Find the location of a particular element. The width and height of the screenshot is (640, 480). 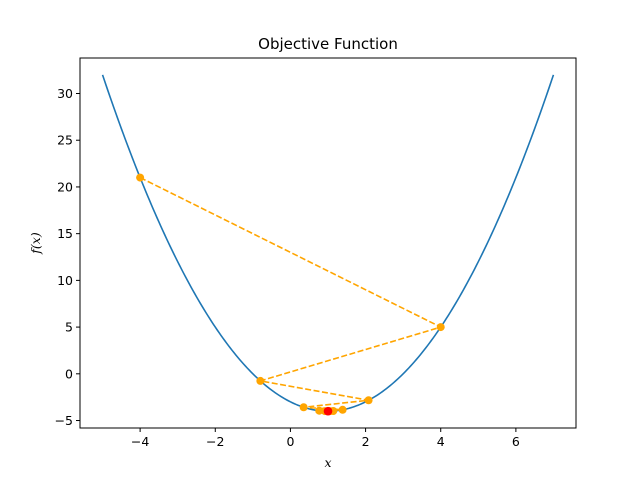

y-tick-label: 0 is located at coordinates (69, 373).